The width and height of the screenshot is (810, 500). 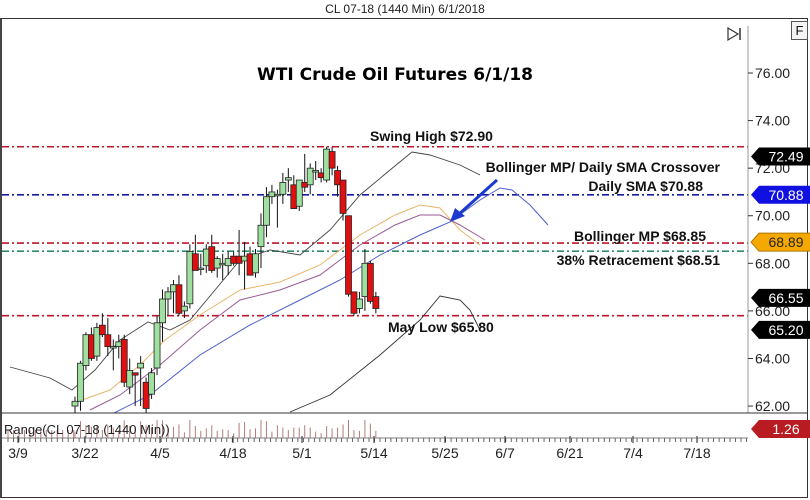 What do you see at coordinates (441, 327) in the screenshot?
I see `may-low-label: May Low $65.80` at bounding box center [441, 327].